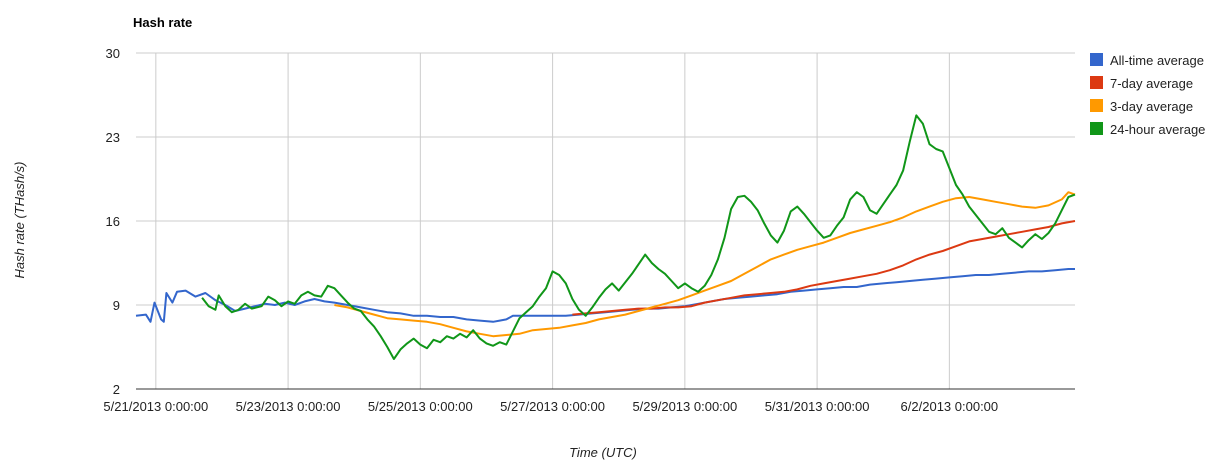 Image resolution: width=1227 pixels, height=475 pixels. What do you see at coordinates (113, 53) in the screenshot?
I see `y-tick-label: 30` at bounding box center [113, 53].